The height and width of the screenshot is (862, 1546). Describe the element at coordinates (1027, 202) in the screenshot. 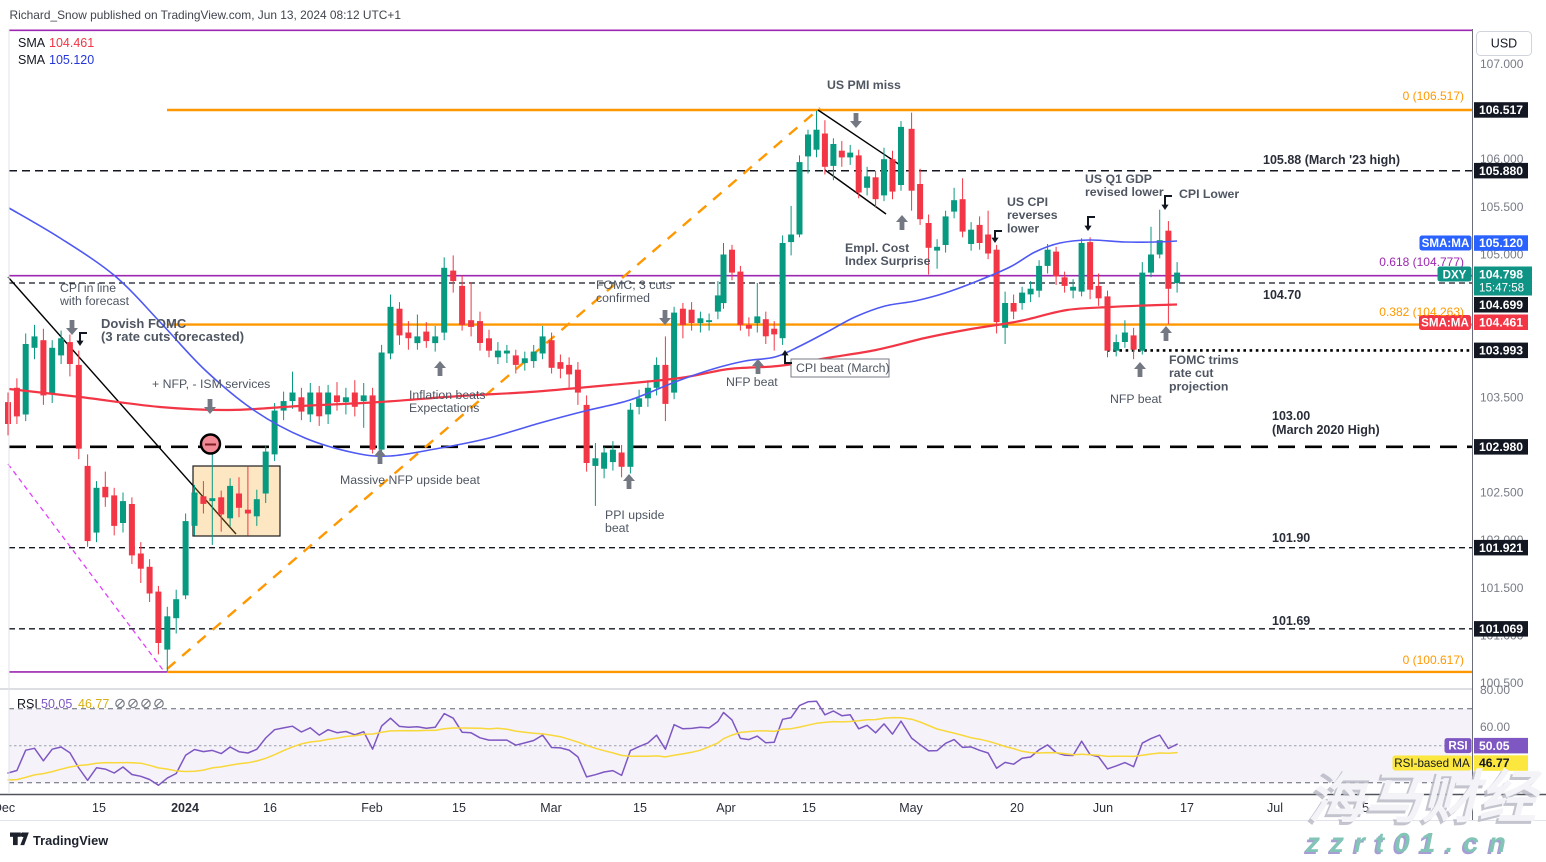

I see `svg-text: US CPI` at that location.